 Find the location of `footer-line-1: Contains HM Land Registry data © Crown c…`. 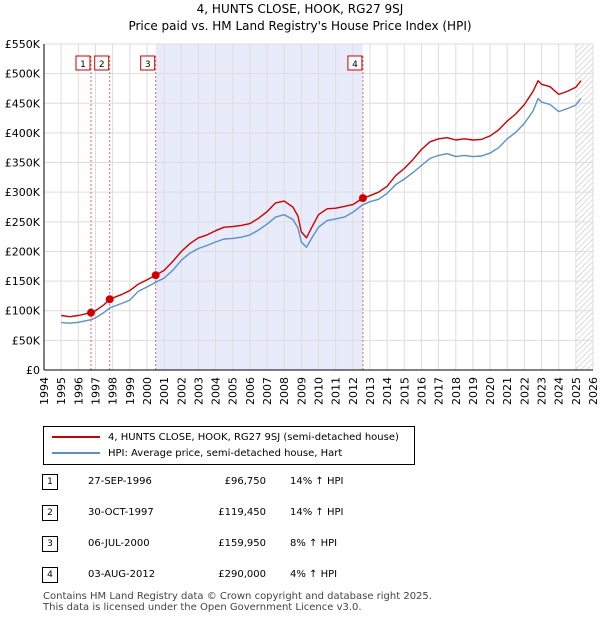

footer-line-1: Contains HM Land Registry data © Crown c… is located at coordinates (237, 596).